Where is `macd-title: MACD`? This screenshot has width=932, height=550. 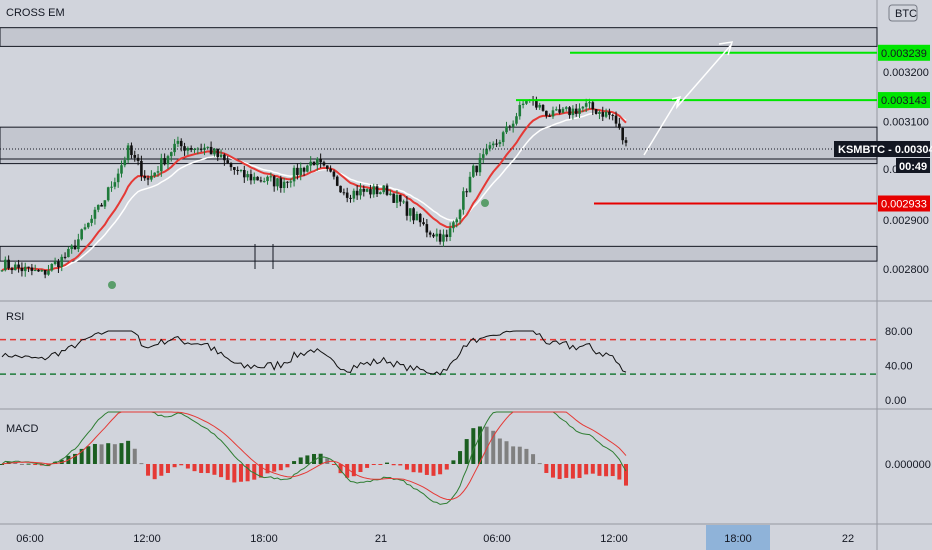
macd-title: MACD is located at coordinates (22, 429).